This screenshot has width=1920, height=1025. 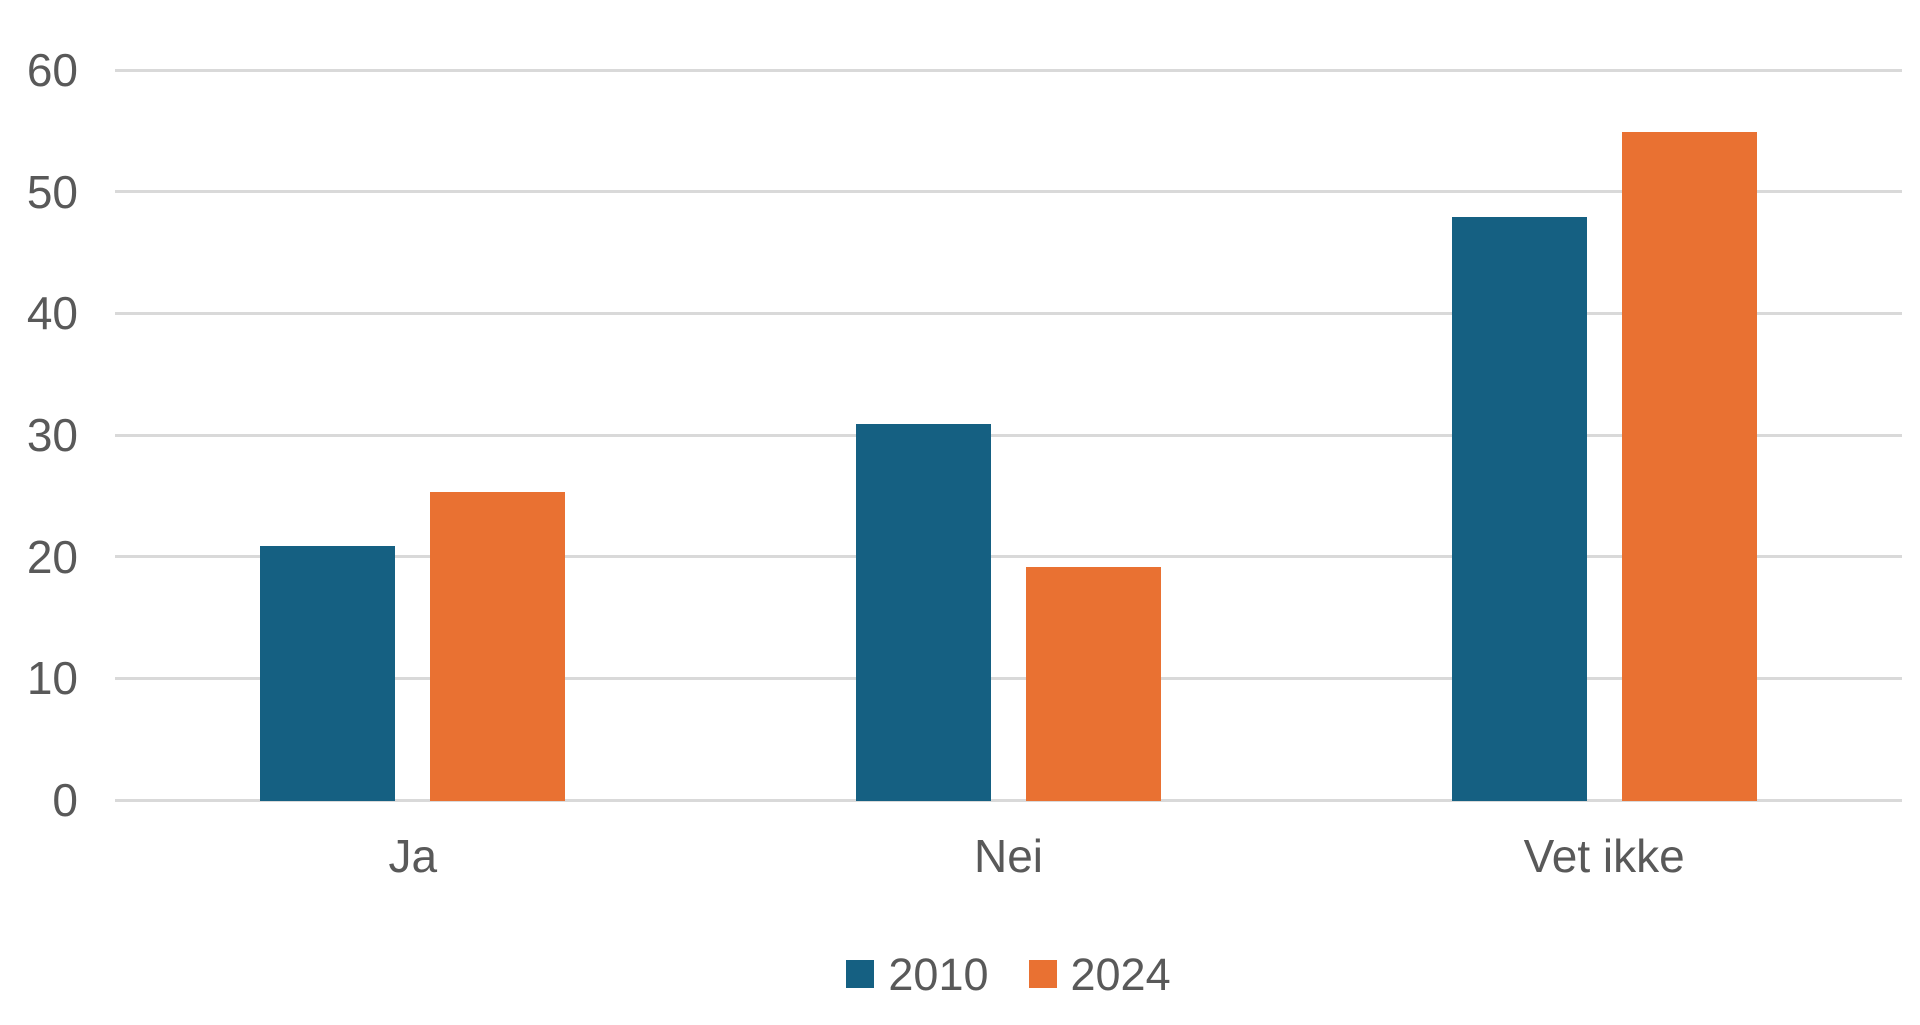 What do you see at coordinates (938, 974) in the screenshot?
I see `legend-label-2010: 2010` at bounding box center [938, 974].